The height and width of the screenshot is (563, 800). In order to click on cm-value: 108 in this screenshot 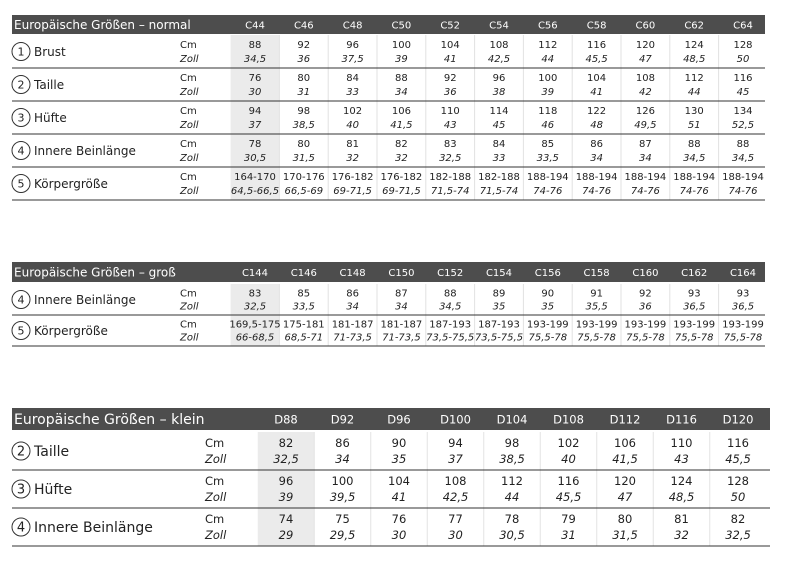, I will do `click(645, 78)`.